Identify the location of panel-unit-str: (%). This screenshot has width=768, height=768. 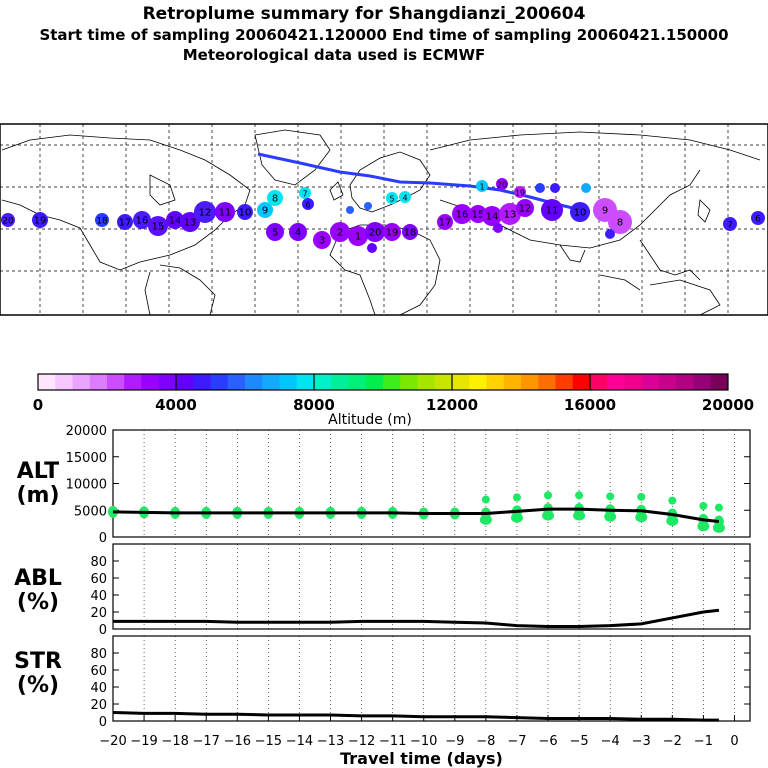
(38, 685).